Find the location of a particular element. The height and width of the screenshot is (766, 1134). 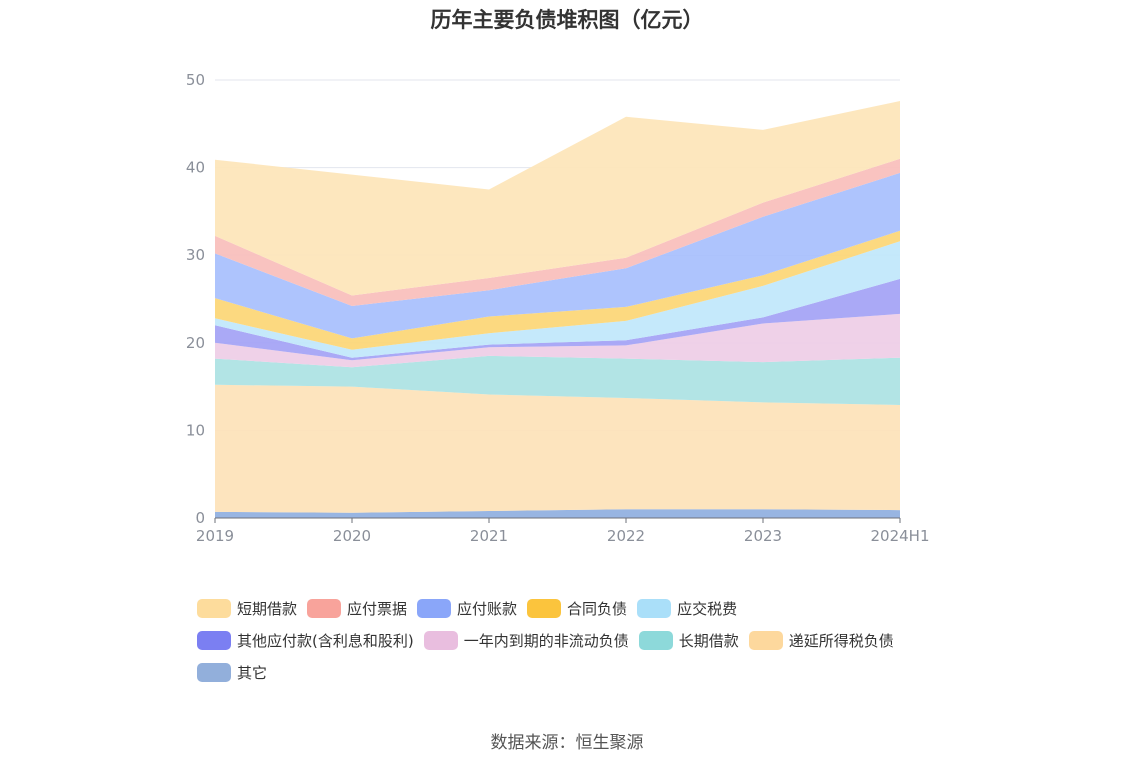

legend-label: 短期借款 is located at coordinates (267, 608).